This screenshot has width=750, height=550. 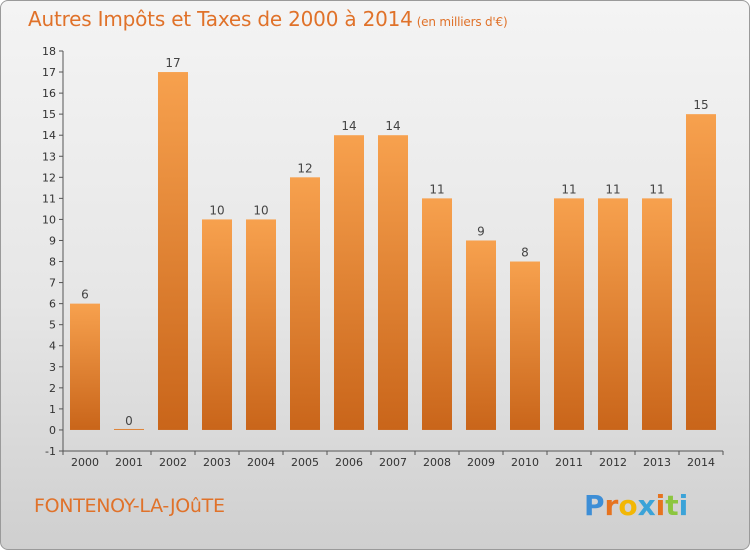 What do you see at coordinates (628, 505) in the screenshot?
I see `logo-letter: o` at bounding box center [628, 505].